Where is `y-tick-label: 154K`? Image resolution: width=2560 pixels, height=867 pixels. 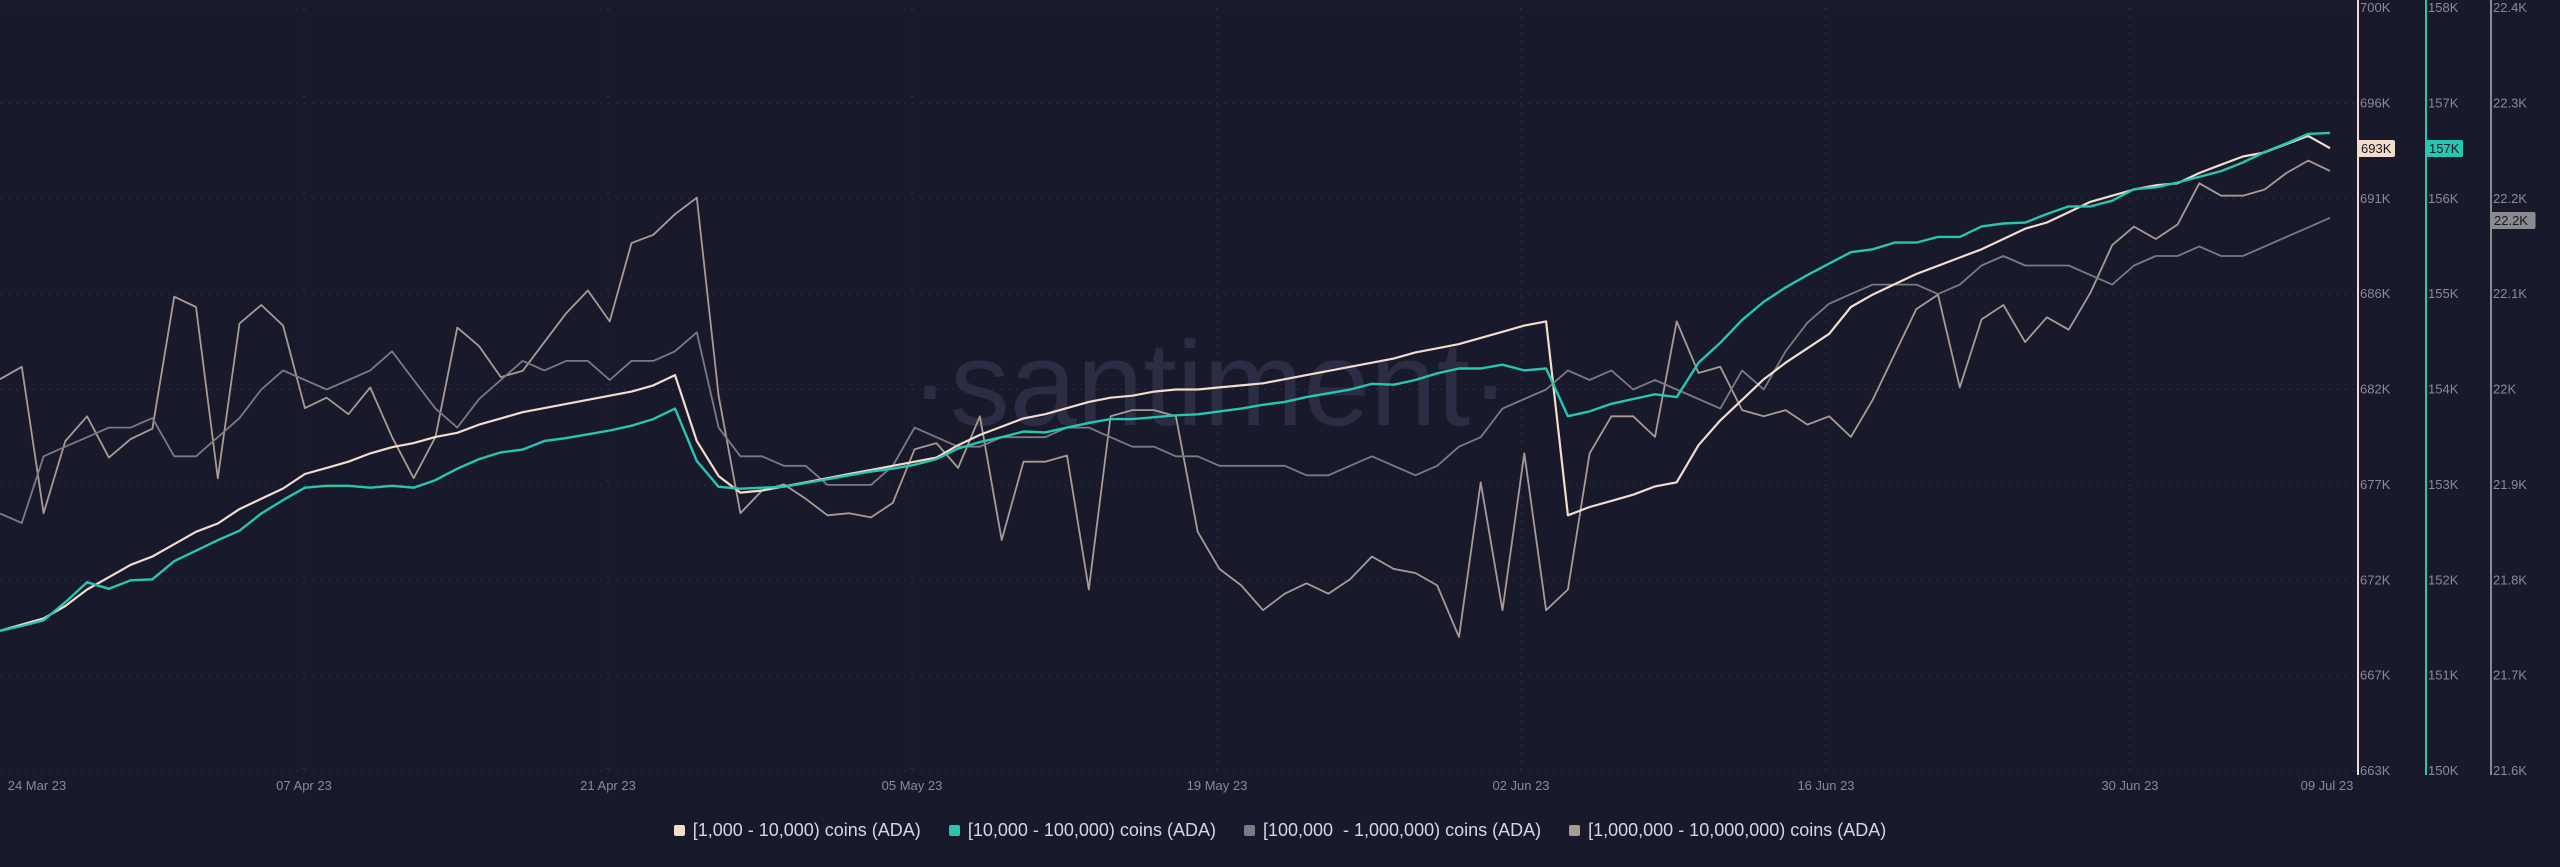
y-tick-label: 154K is located at coordinates (2443, 389).